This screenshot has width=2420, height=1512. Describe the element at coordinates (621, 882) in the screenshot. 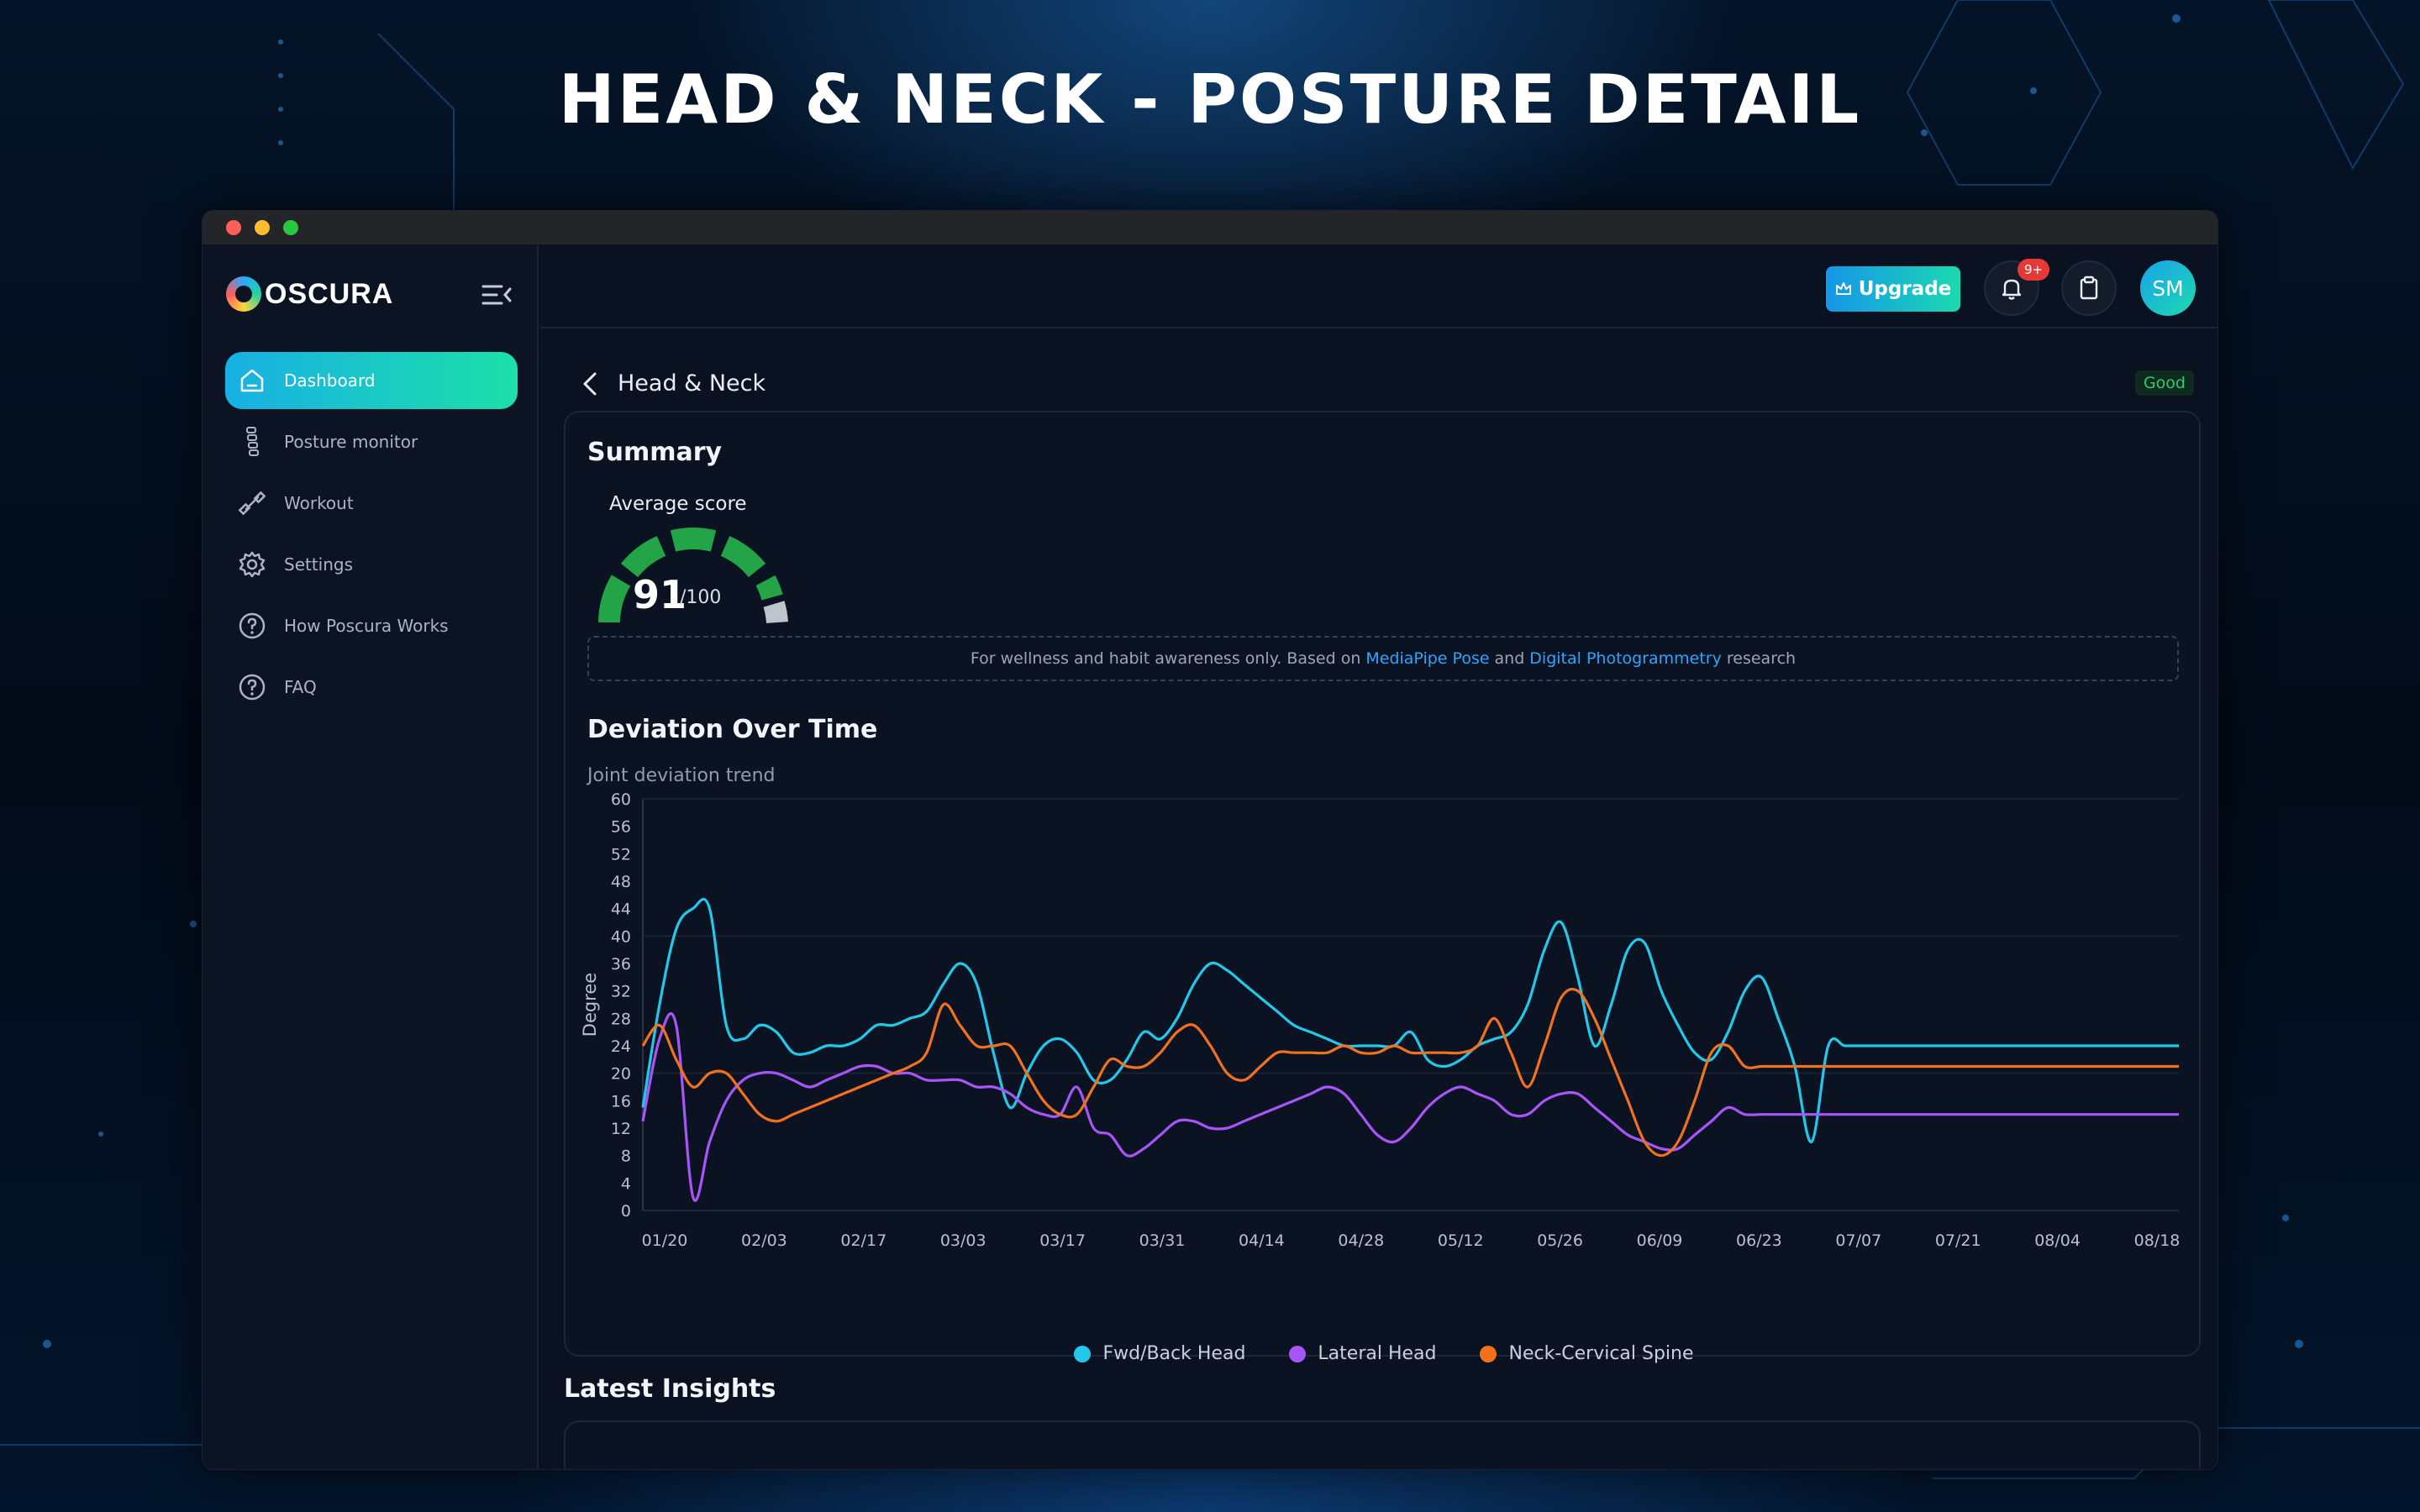

I see `y-tick-label: 48` at that location.